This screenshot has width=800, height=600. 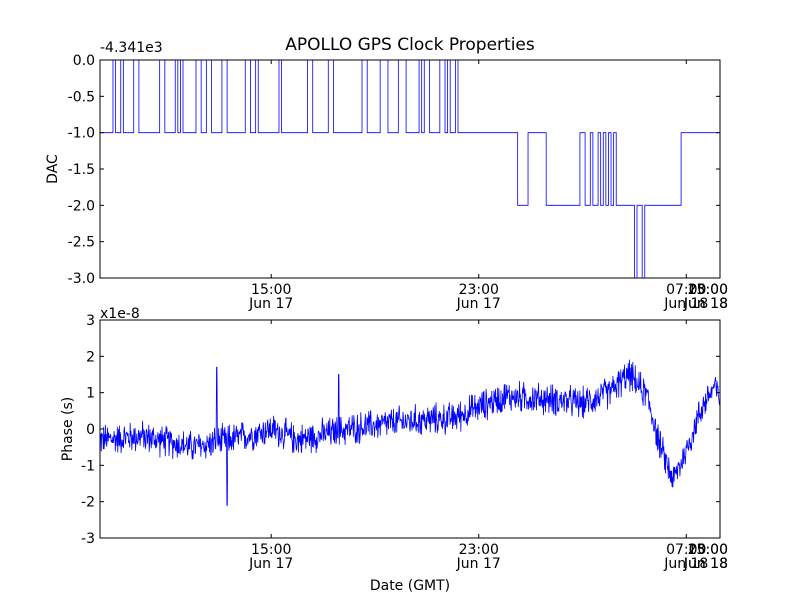 What do you see at coordinates (131, 48) in the screenshot?
I see `dac-offset-label: -4.341e3` at bounding box center [131, 48].